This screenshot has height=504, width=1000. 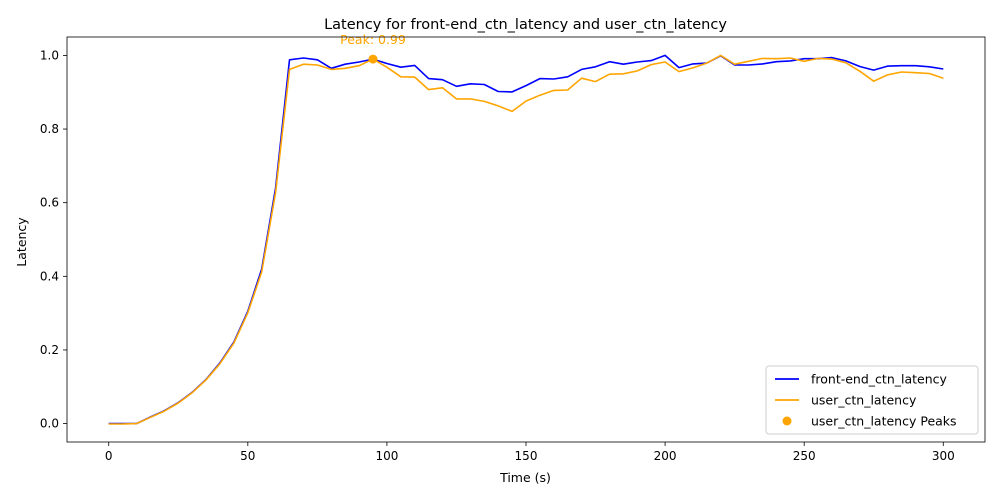 What do you see at coordinates (21, 242) in the screenshot?
I see `y-axis-label: Latency` at bounding box center [21, 242].